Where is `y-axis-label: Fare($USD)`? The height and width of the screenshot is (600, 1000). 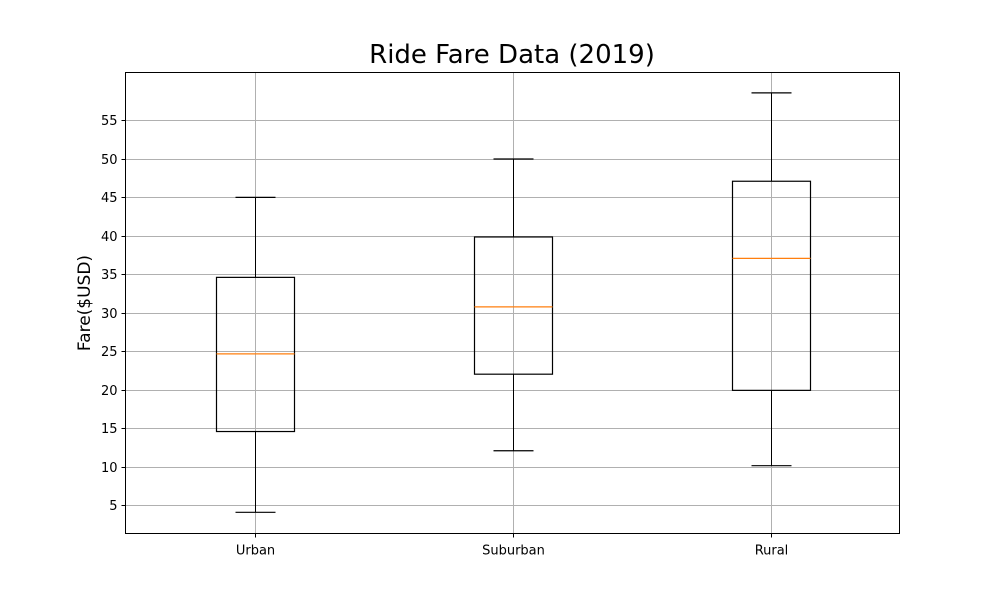 y-axis-label: Fare($USD) is located at coordinates (85, 303).